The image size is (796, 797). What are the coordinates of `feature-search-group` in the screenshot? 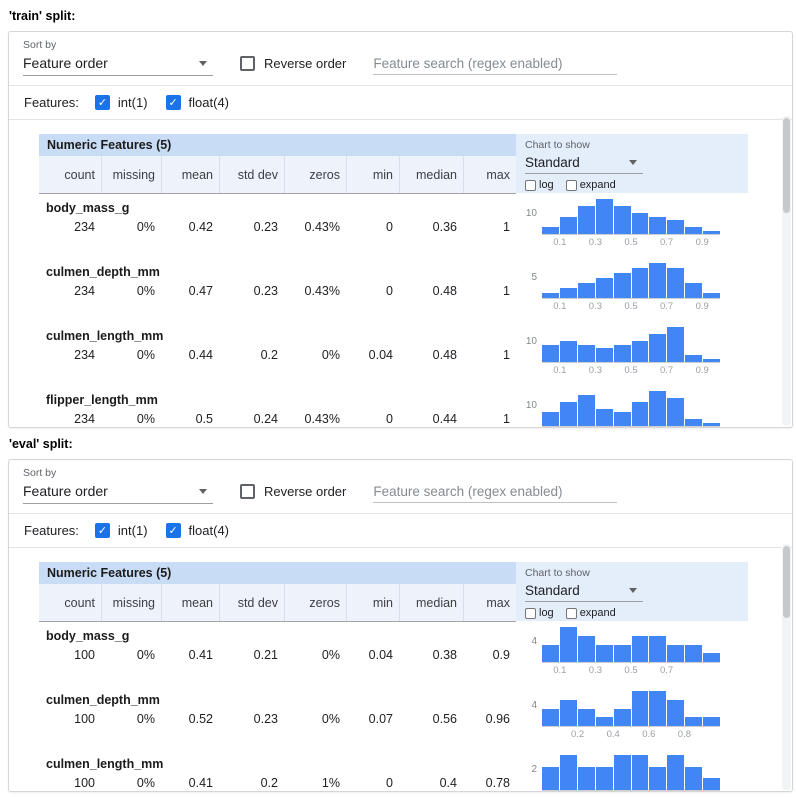 It's located at (495, 492).